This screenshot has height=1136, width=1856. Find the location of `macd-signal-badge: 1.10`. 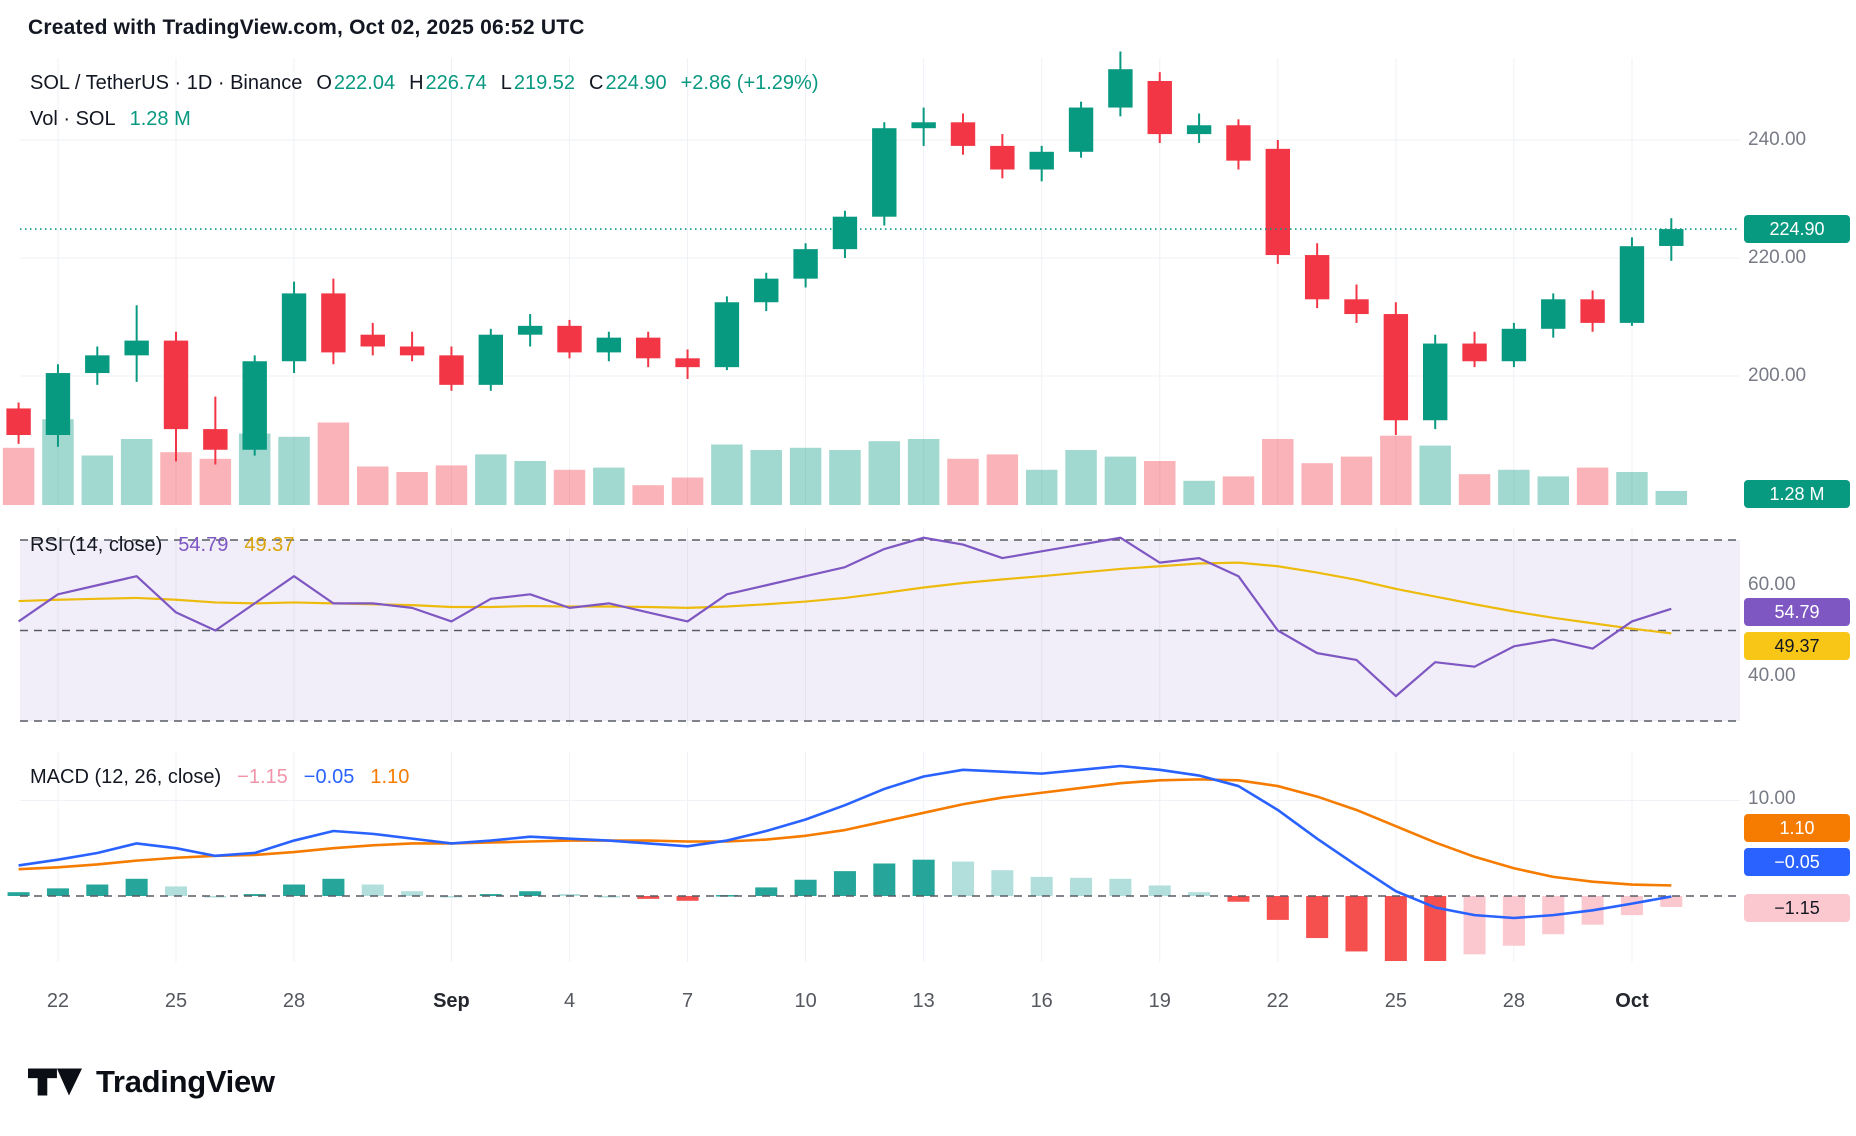

macd-signal-badge: 1.10 is located at coordinates (1797, 828).